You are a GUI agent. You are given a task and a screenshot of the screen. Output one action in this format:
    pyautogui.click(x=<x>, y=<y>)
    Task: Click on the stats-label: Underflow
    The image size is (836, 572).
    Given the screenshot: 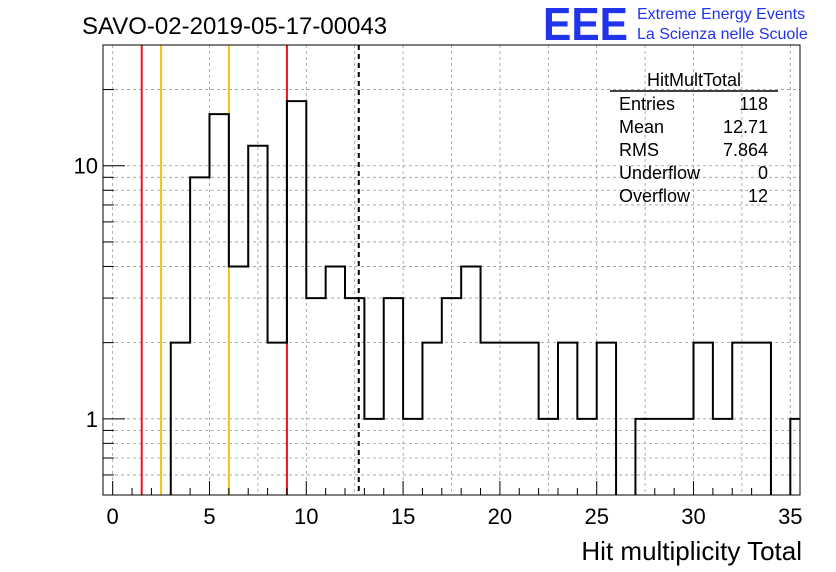 What is the action you would take?
    pyautogui.click(x=660, y=173)
    